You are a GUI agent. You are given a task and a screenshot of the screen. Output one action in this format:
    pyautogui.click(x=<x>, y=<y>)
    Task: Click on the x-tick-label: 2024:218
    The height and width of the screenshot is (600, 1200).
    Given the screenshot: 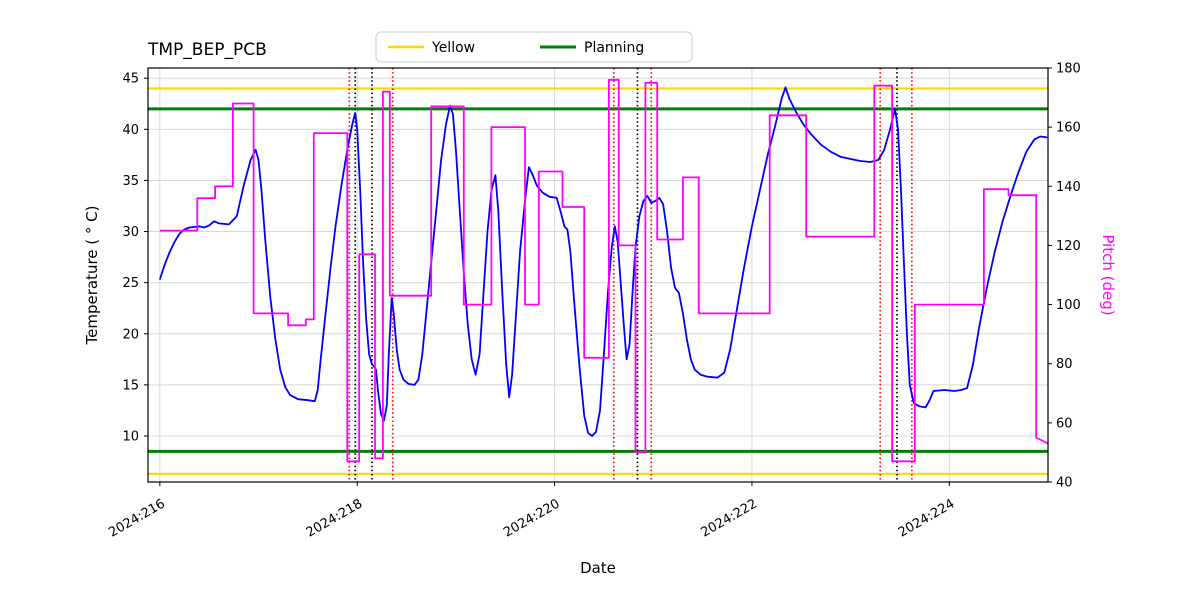 What is the action you would take?
    pyautogui.click(x=334, y=518)
    